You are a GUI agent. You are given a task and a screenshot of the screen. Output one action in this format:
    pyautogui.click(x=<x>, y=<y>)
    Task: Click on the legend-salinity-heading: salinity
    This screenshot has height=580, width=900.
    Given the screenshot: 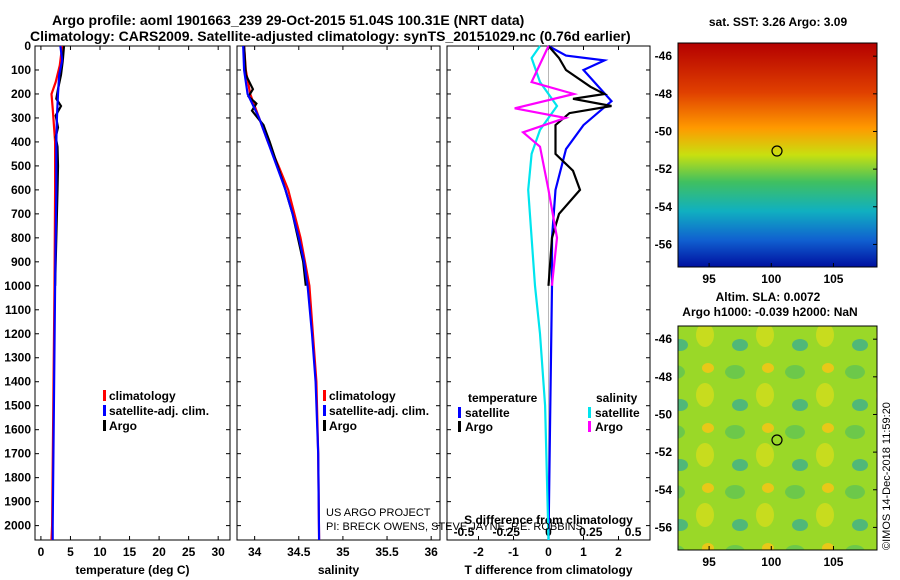 What is the action you would take?
    pyautogui.click(x=617, y=398)
    